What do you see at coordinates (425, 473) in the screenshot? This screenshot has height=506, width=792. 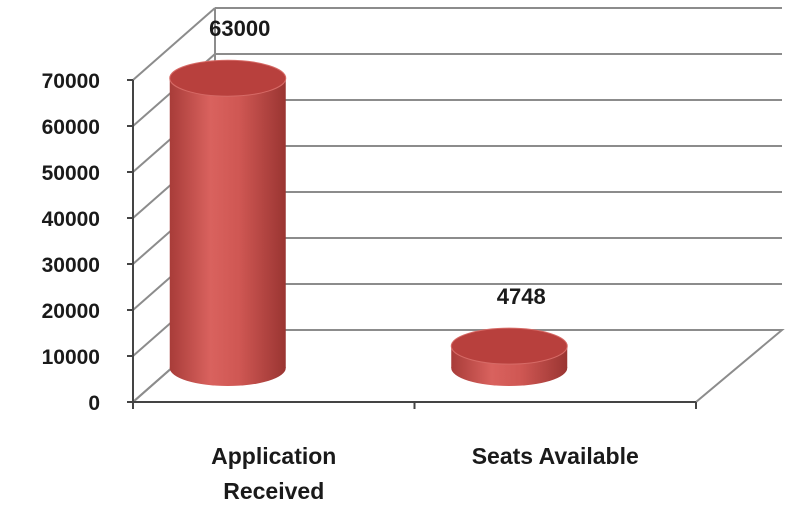 I see `x-axis-tick-labels: Application Received Seats Available` at bounding box center [425, 473].